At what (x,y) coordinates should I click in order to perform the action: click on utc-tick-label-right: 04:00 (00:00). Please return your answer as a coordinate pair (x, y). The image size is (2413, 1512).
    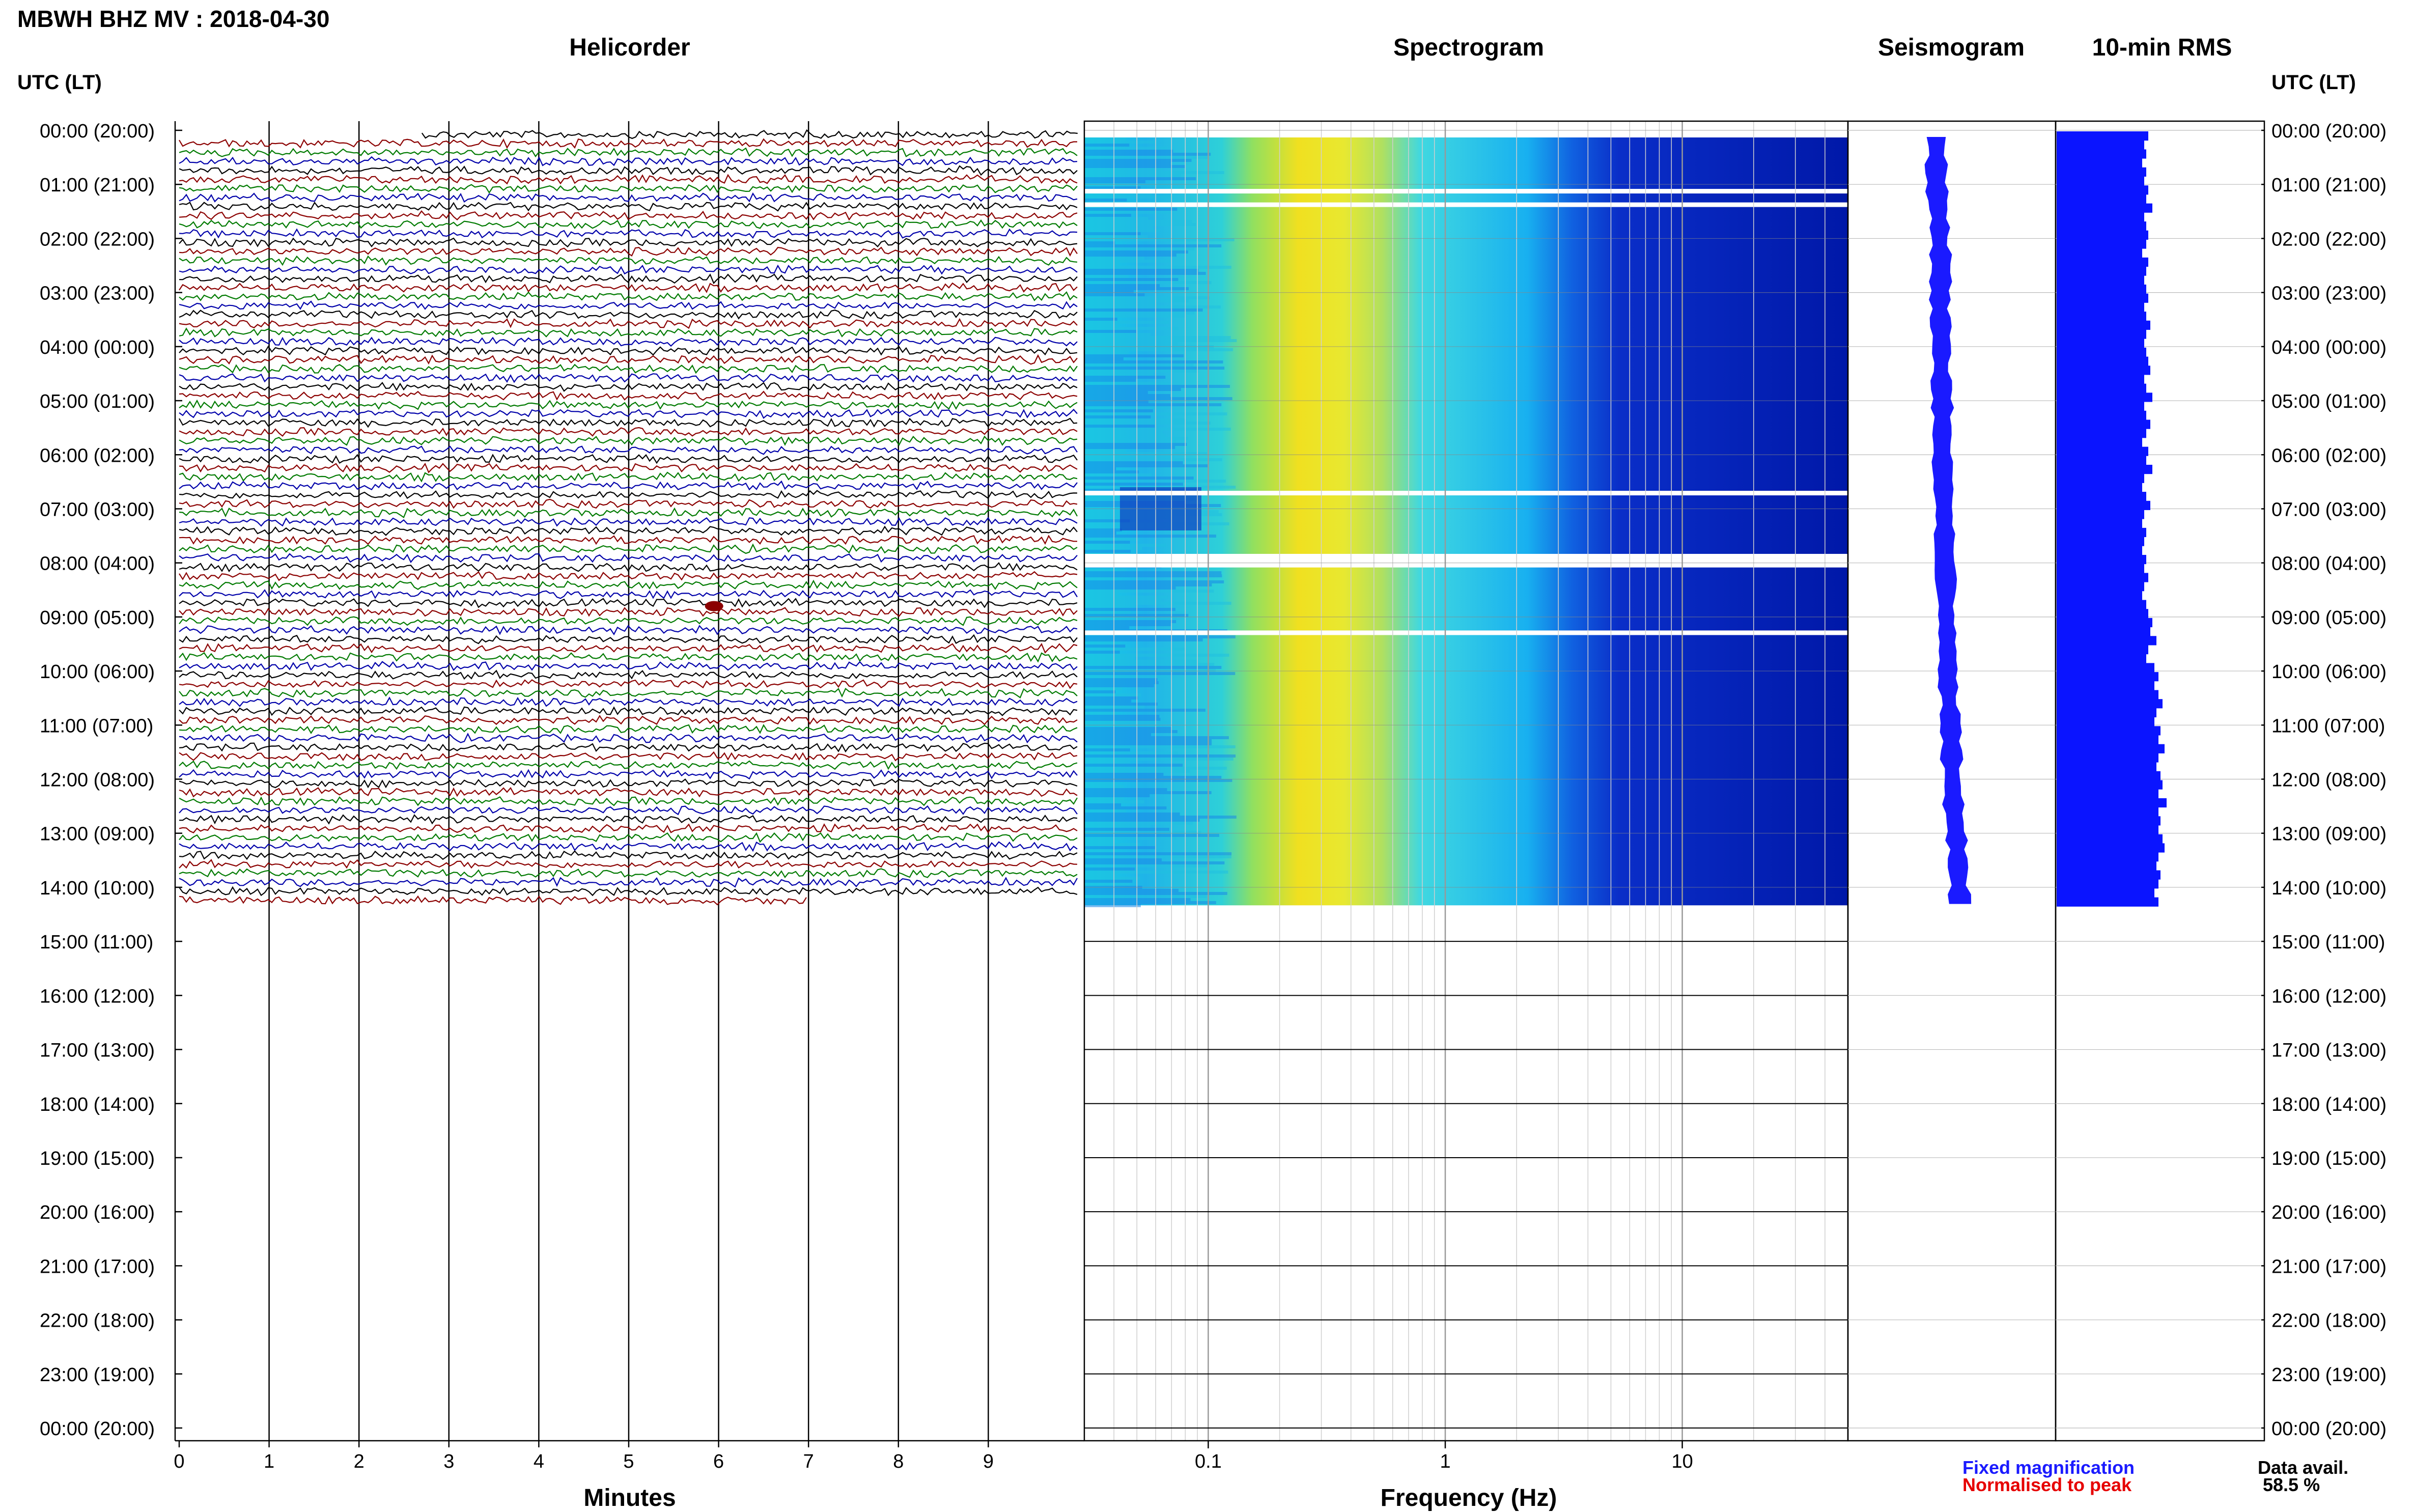
    Looking at the image, I should click on (2329, 347).